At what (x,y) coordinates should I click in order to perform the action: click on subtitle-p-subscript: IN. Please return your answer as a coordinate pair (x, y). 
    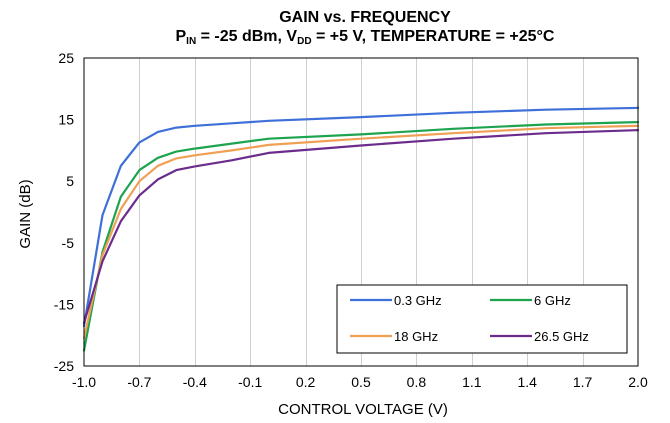
    Looking at the image, I should click on (191, 41).